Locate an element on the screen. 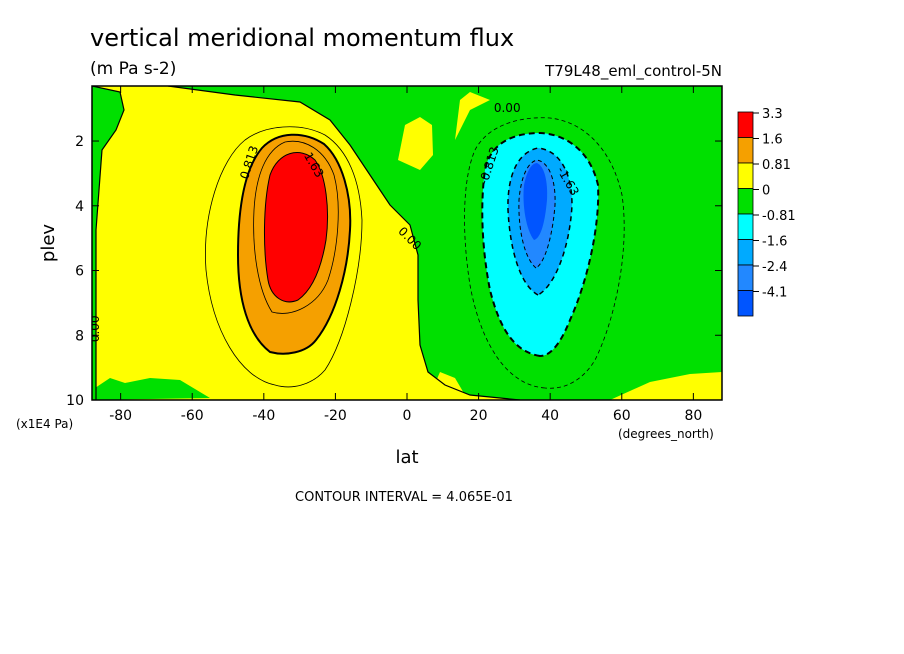 Image resolution: width=904 pixels, height=654 pixels. x-tick-label: 80 is located at coordinates (693, 416).